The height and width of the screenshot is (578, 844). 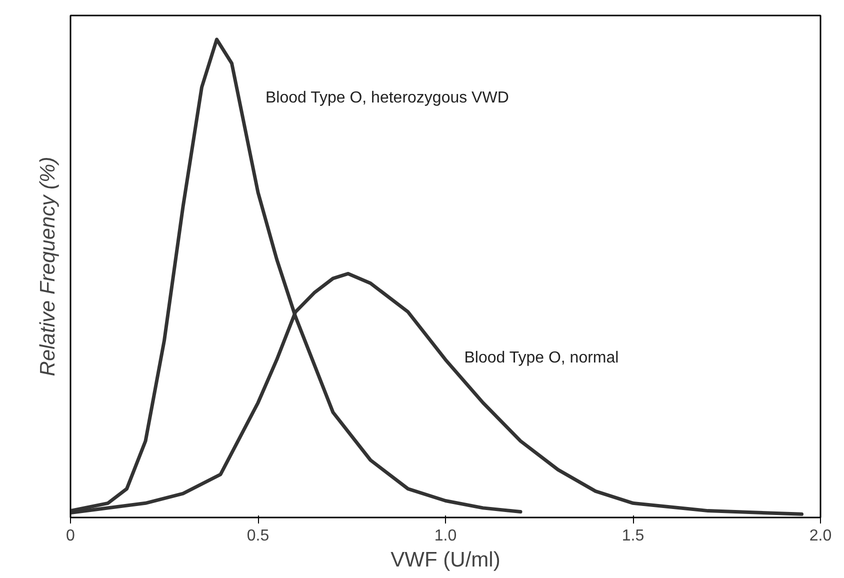 What do you see at coordinates (445, 560) in the screenshot?
I see `x-axis-title: VWF (U/ml)` at bounding box center [445, 560].